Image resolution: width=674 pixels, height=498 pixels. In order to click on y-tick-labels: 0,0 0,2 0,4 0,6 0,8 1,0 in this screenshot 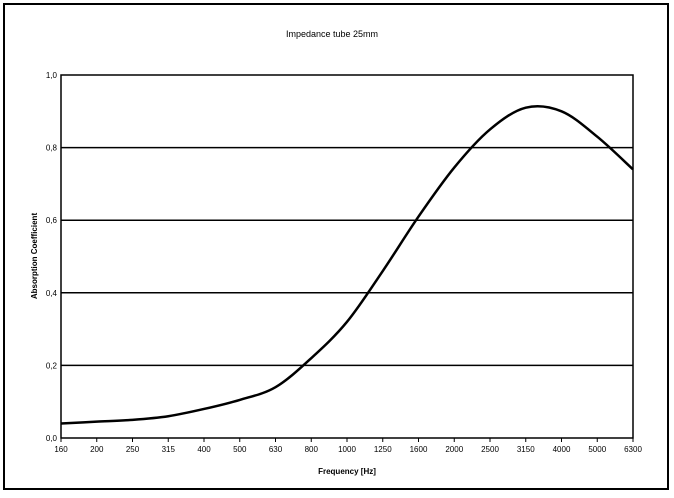, I will do `click(52, 257)`.